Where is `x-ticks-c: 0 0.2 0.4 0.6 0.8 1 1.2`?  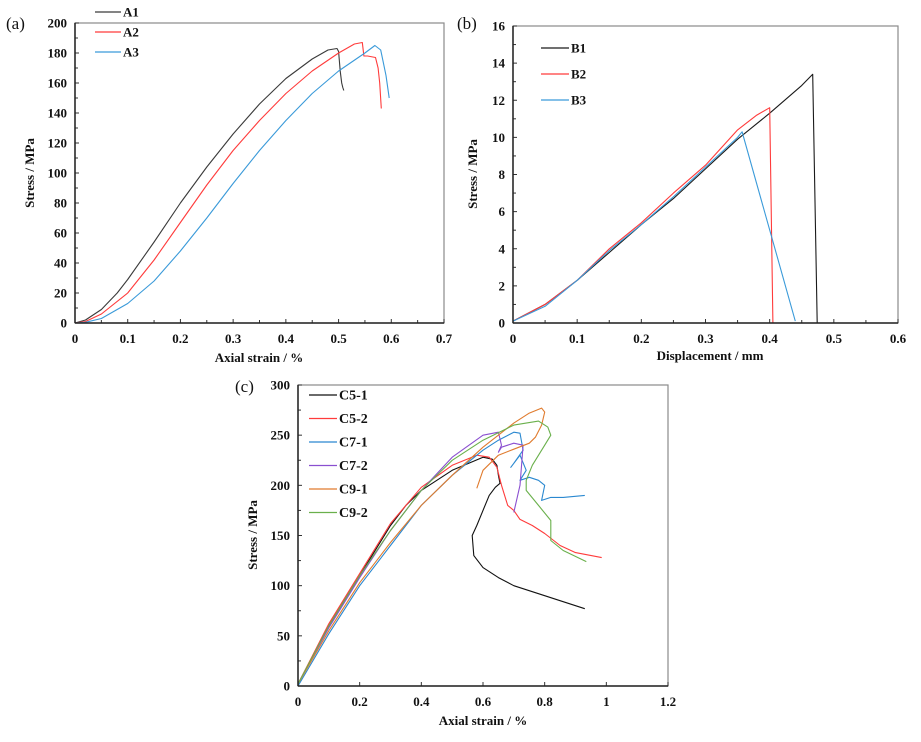
x-ticks-c: 0 0.2 0.4 0.6 0.8 1 1.2 is located at coordinates (485, 695).